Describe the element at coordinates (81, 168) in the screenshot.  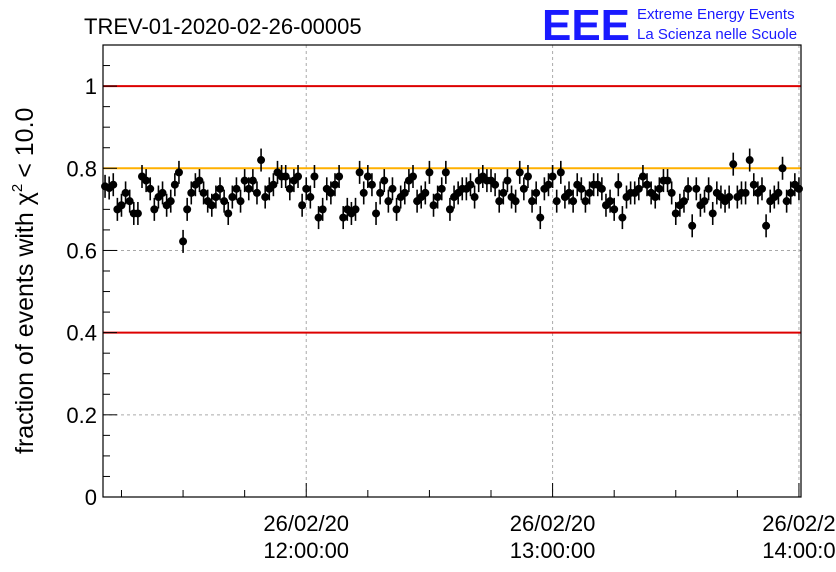
I see `y-tick-label-4: 0.8` at that location.